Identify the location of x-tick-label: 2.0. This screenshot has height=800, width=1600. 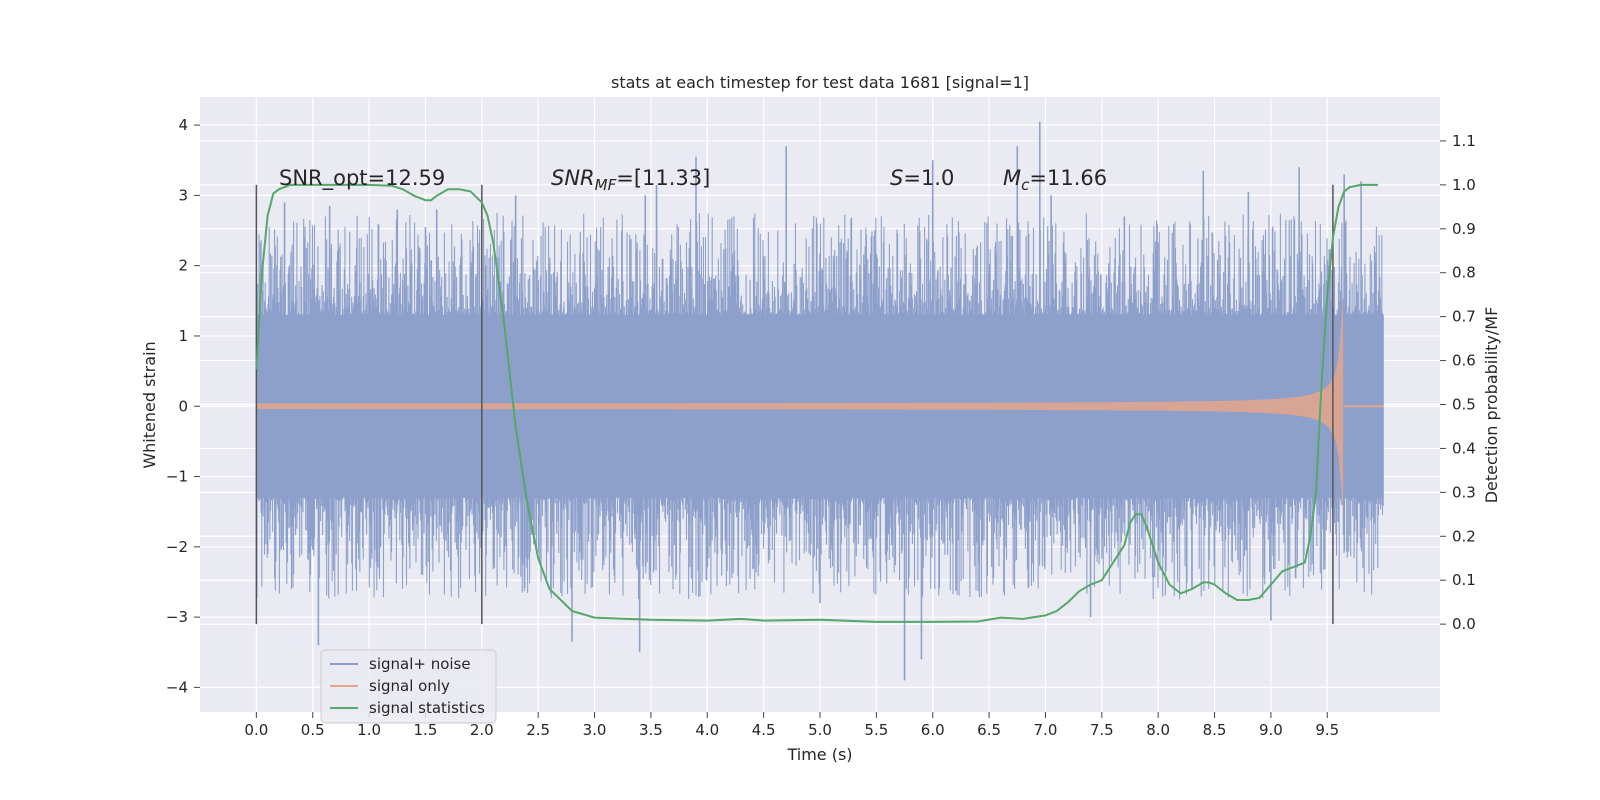
(482, 730).